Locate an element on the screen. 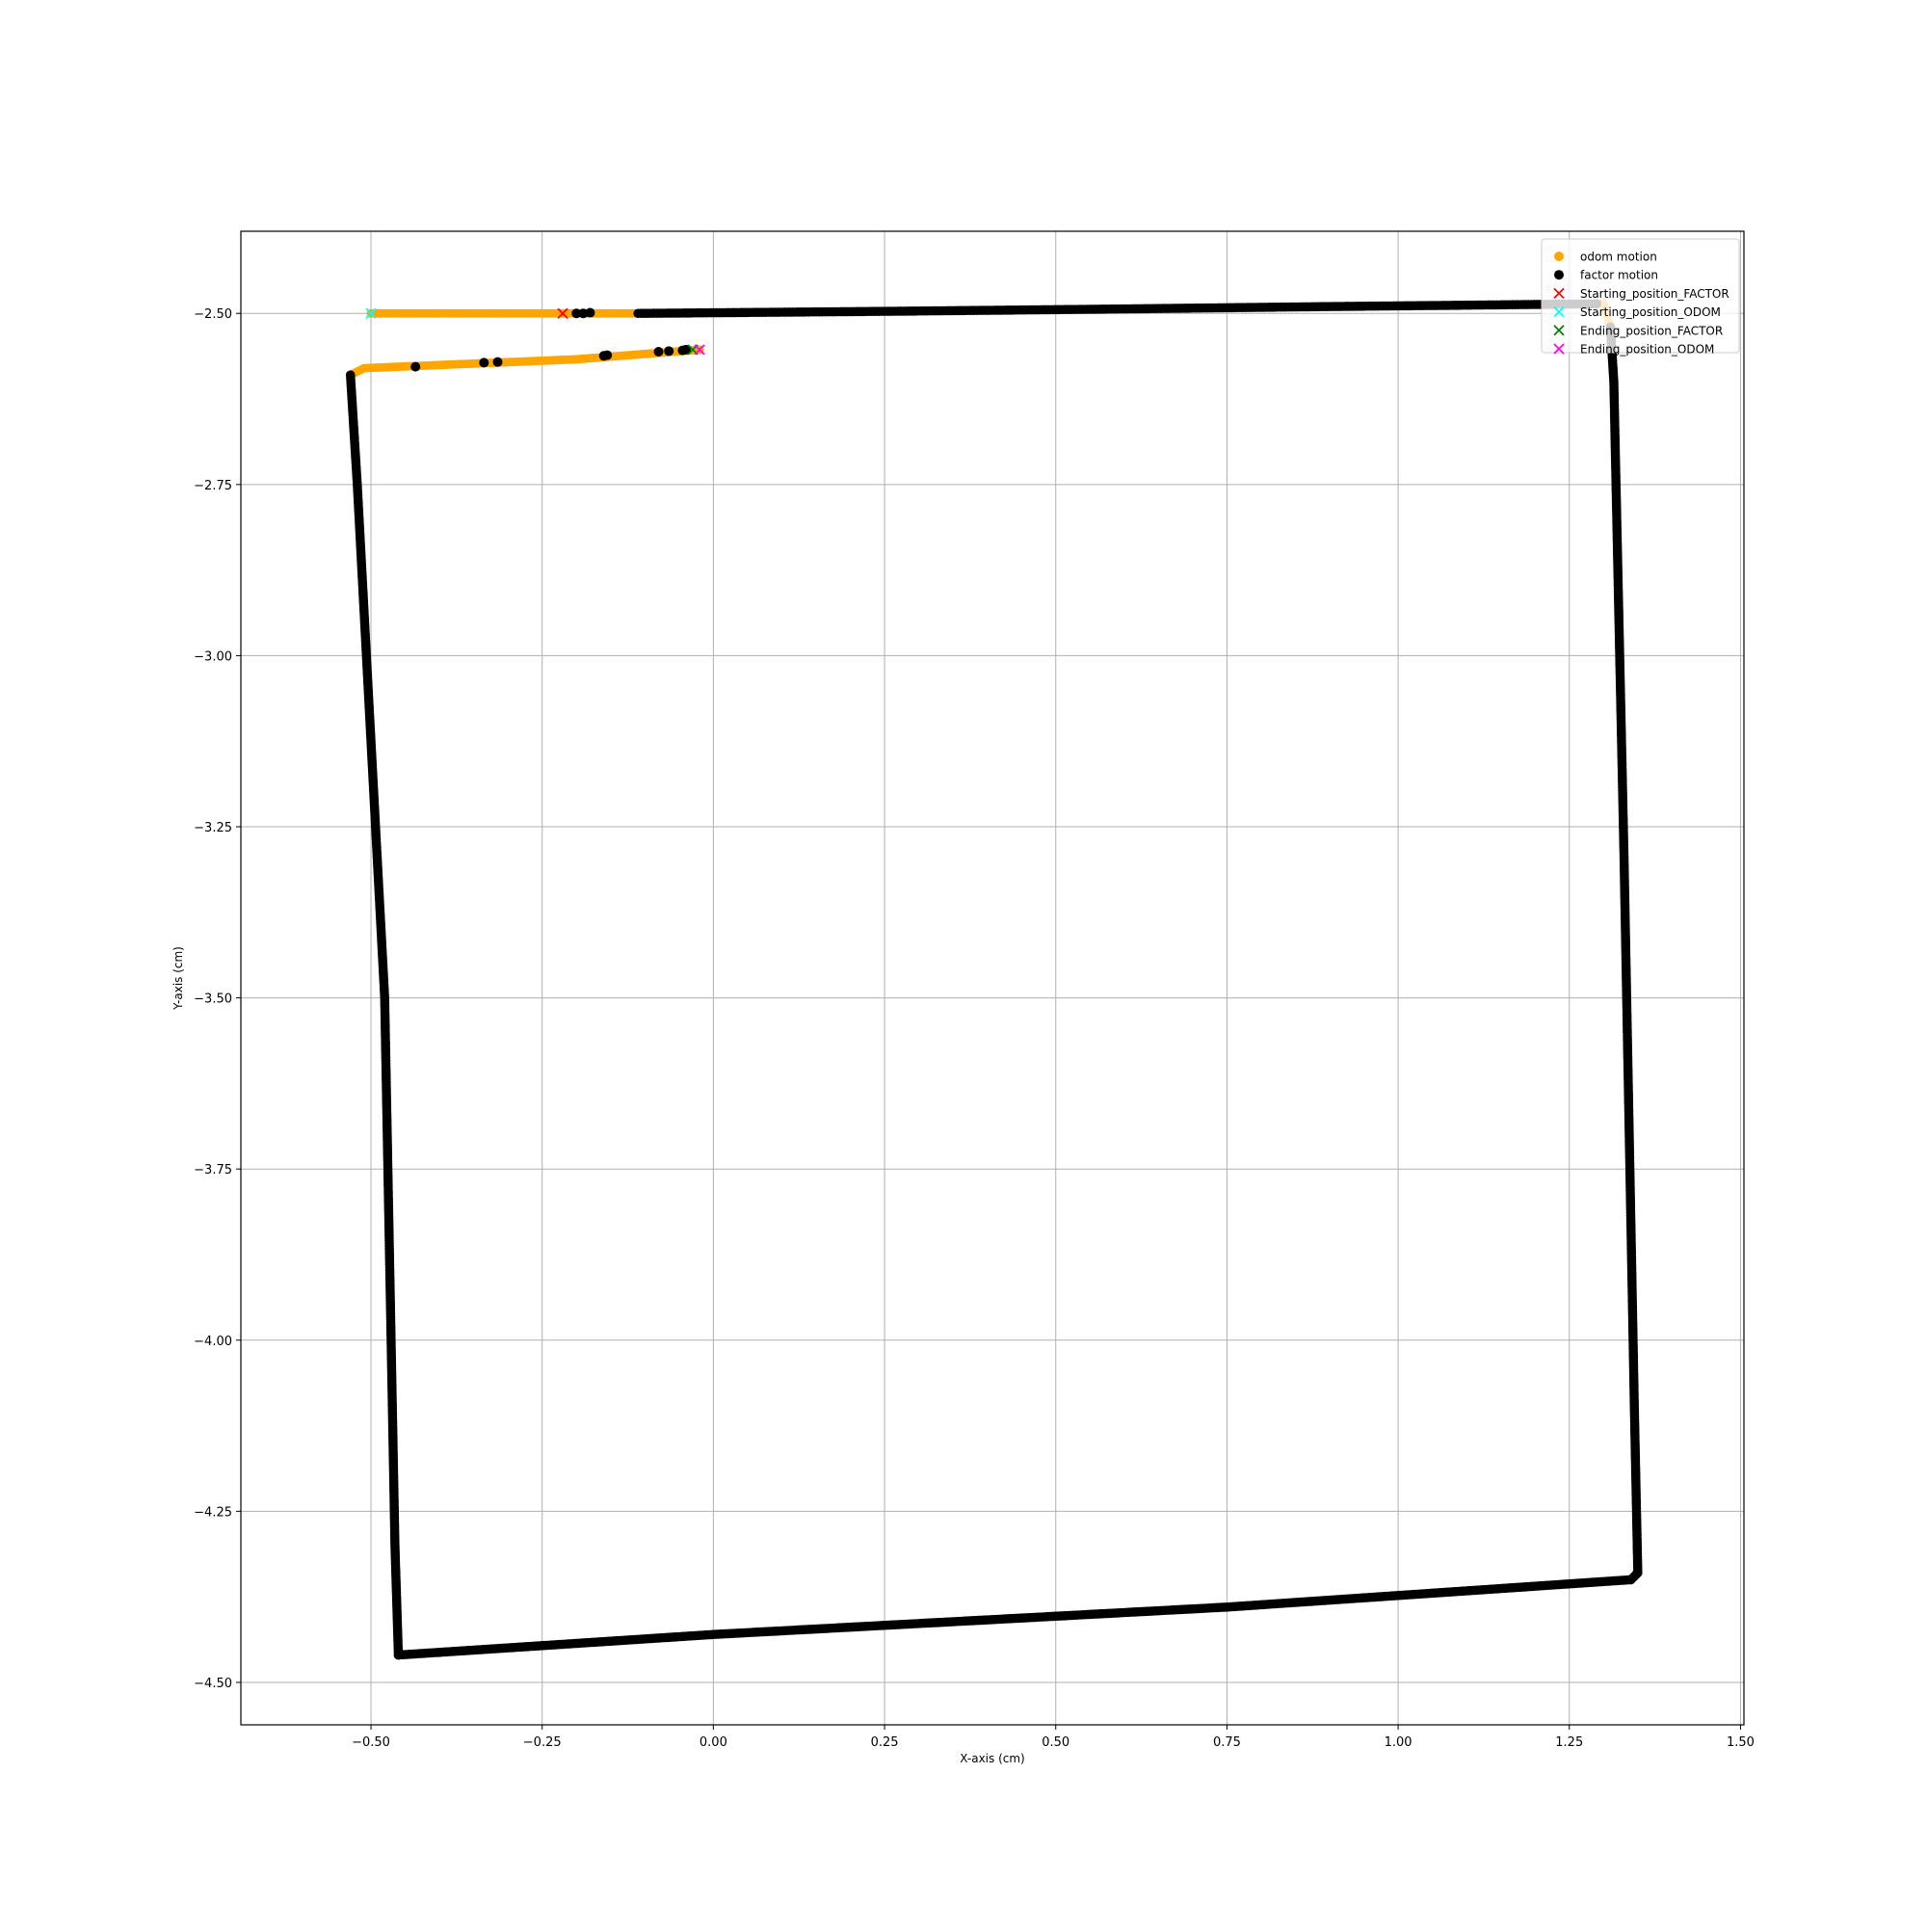  starting-position-odom-marker is located at coordinates (371, 313).